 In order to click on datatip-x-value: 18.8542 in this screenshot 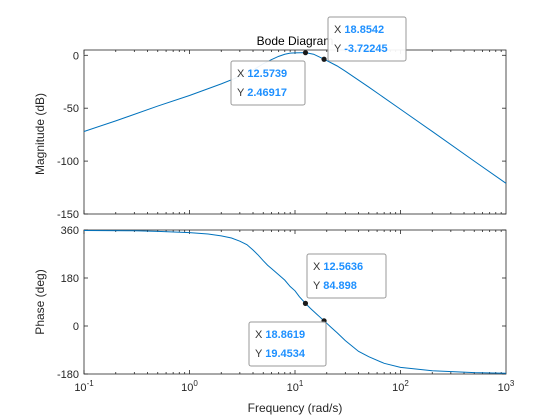, I will do `click(364, 30)`.